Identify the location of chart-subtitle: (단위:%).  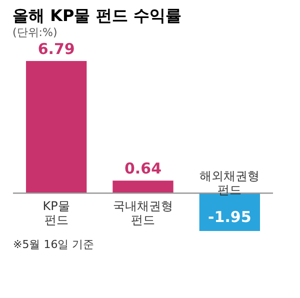
(35, 32).